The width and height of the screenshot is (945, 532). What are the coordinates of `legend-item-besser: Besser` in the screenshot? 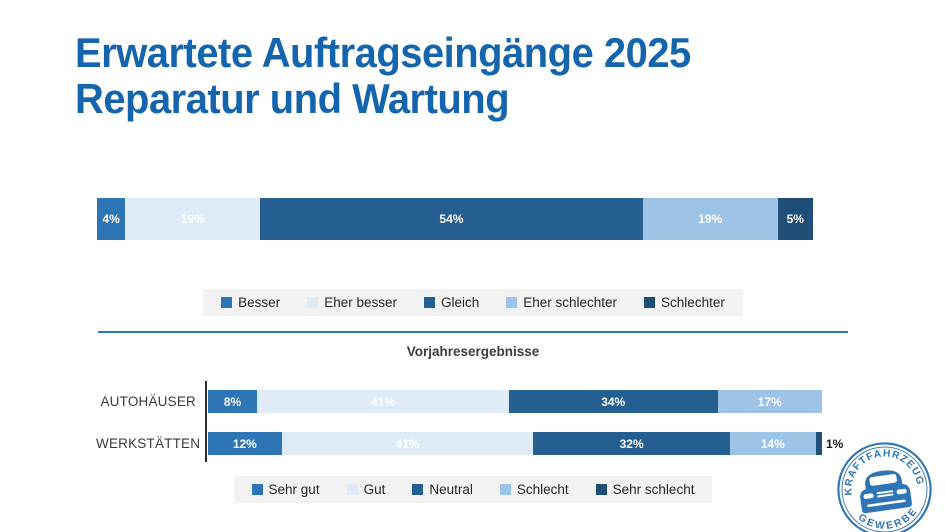 It's located at (250, 302).